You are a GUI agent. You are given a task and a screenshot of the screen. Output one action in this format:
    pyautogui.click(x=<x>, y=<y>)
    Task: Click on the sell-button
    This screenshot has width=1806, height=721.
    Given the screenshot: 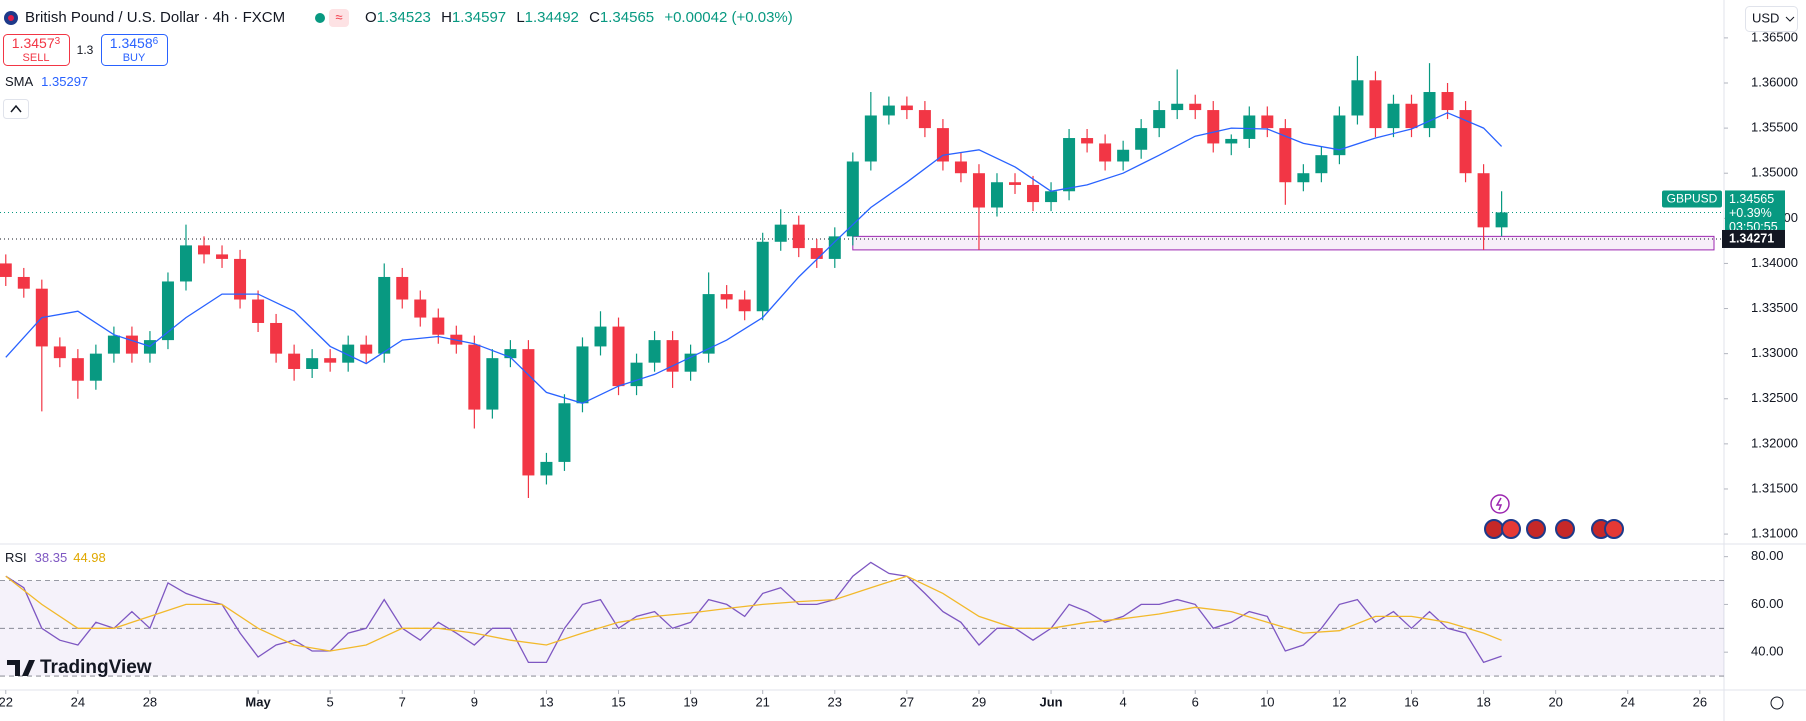 What is the action you would take?
    pyautogui.click(x=36, y=50)
    